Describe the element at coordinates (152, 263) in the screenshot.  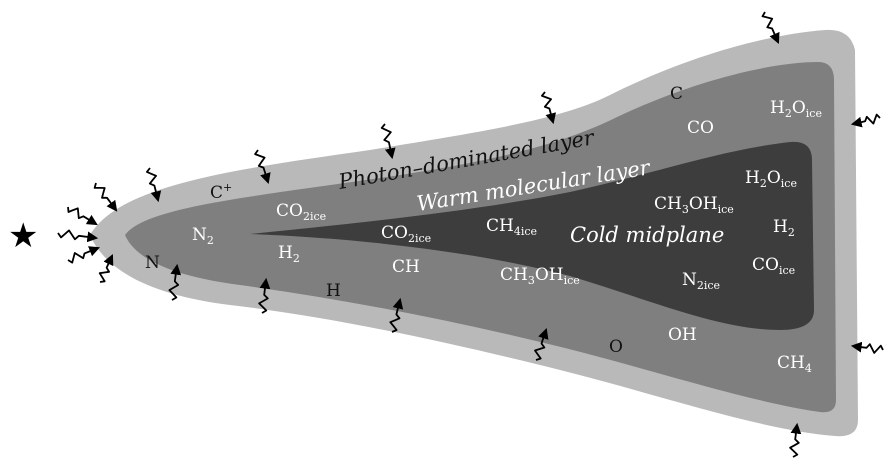
I see `species-n: N` at that location.